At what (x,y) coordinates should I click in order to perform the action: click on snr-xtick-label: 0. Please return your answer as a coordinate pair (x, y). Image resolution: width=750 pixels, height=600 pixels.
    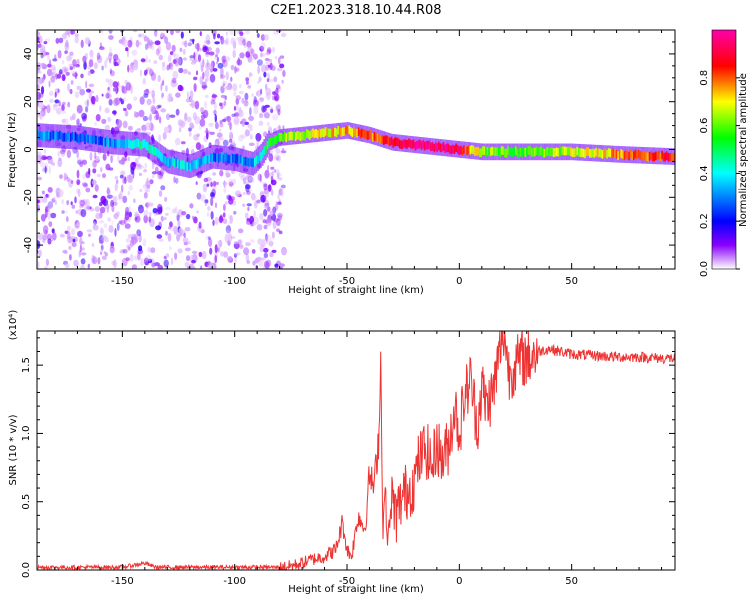
    Looking at the image, I should click on (459, 581).